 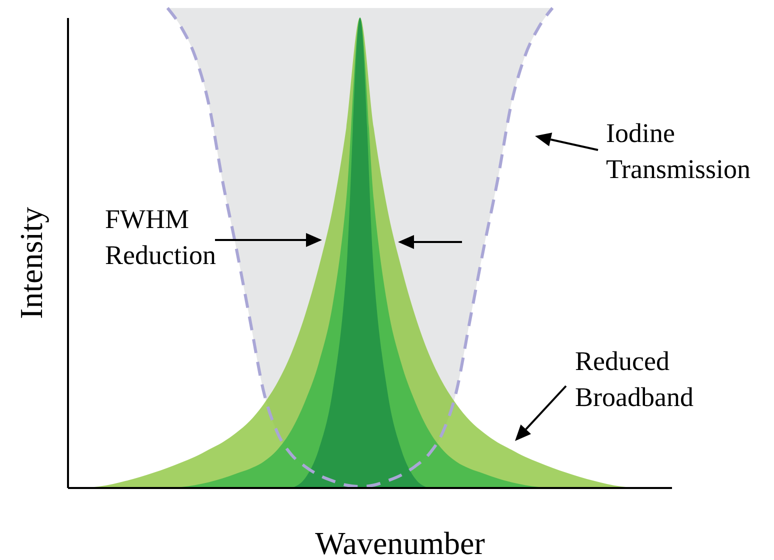 What do you see at coordinates (679, 151) in the screenshot?
I see `annotation: Iodine Transmission` at bounding box center [679, 151].